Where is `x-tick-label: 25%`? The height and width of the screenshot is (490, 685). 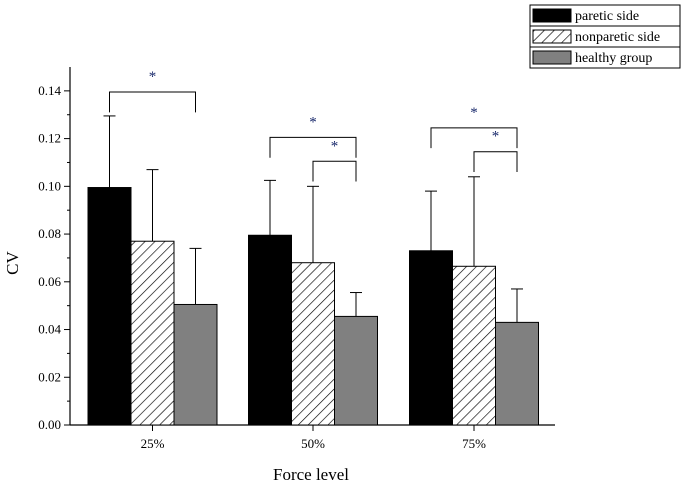
x-tick-label: 25% is located at coordinates (153, 443).